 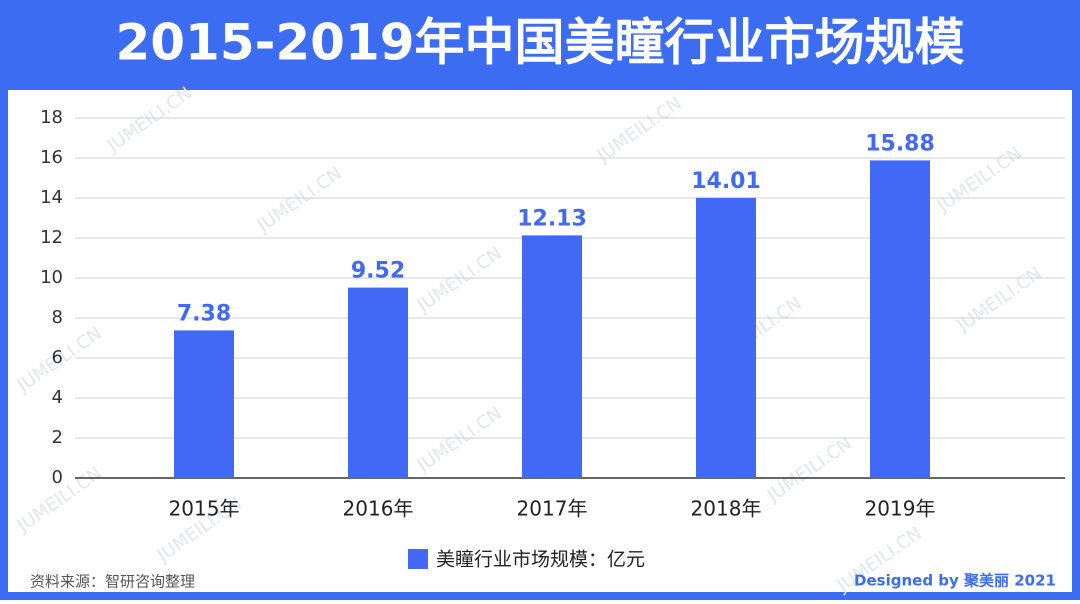 What do you see at coordinates (57, 477) in the screenshot?
I see `y-tick-label: 0` at bounding box center [57, 477].